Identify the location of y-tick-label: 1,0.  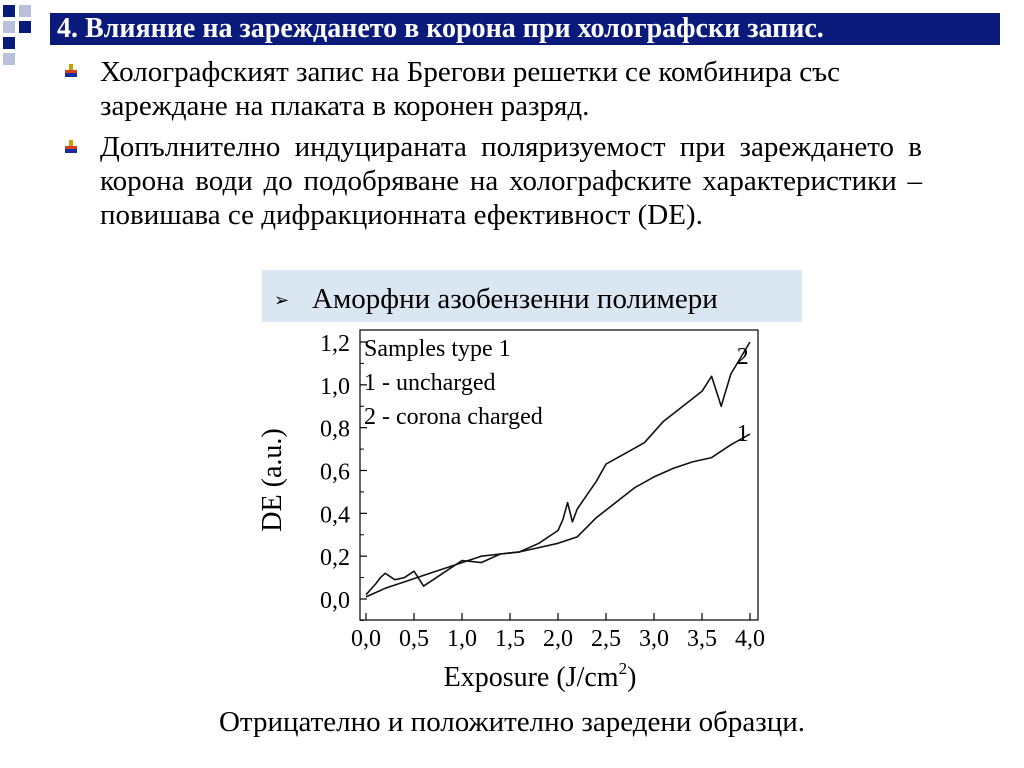
(335, 387).